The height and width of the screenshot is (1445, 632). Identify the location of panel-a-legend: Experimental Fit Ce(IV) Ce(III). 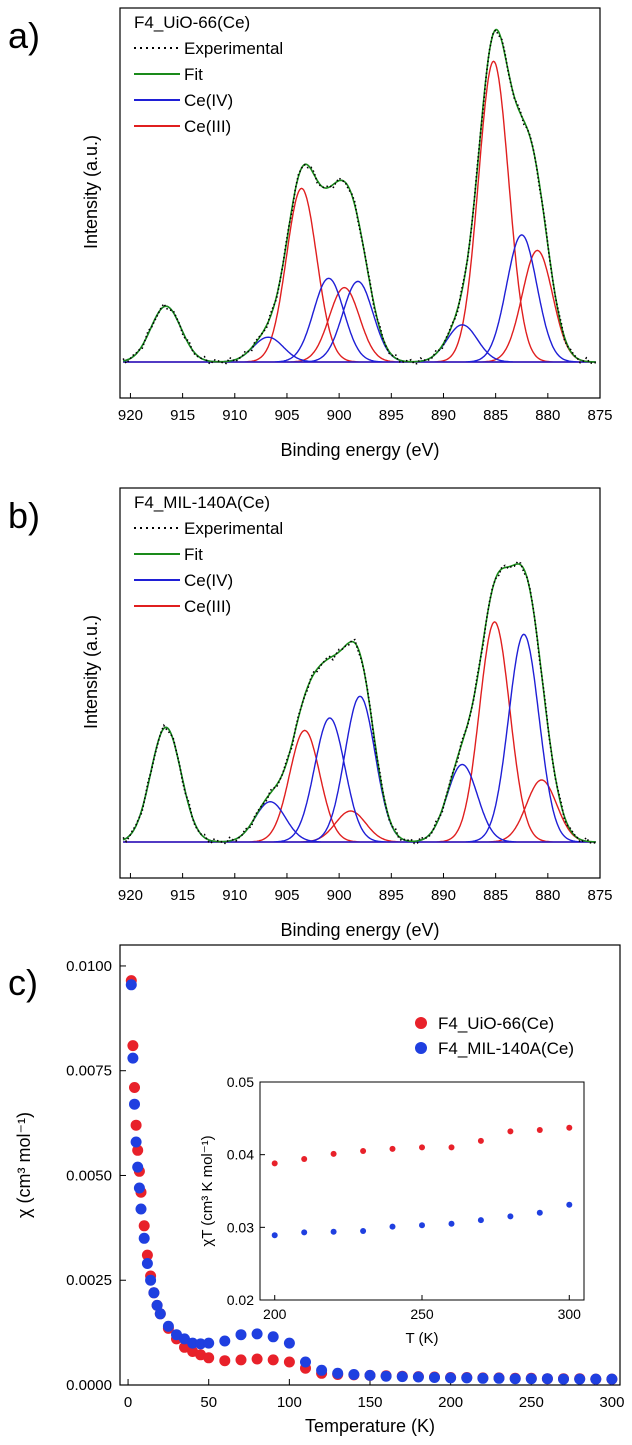
(208, 87).